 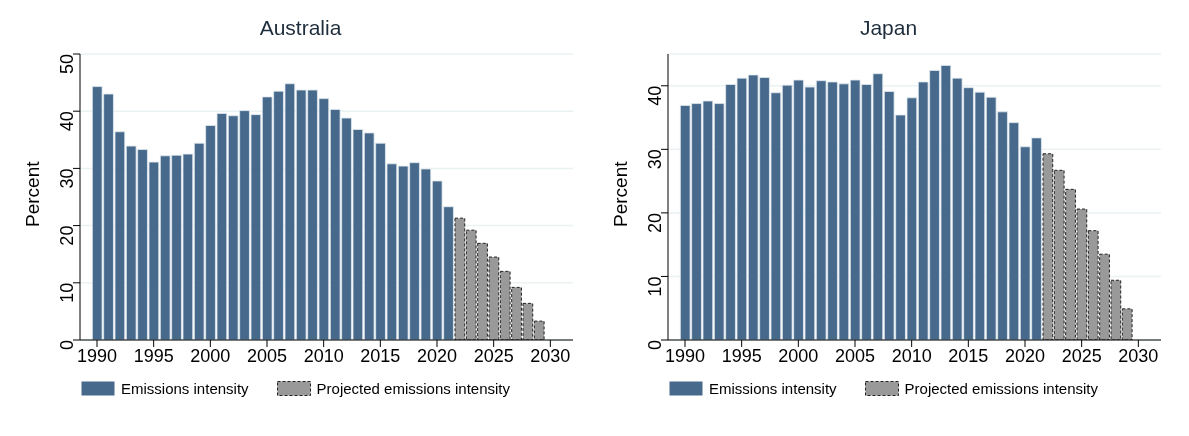 What do you see at coordinates (888, 28) in the screenshot?
I see `chart-title: Japan` at bounding box center [888, 28].